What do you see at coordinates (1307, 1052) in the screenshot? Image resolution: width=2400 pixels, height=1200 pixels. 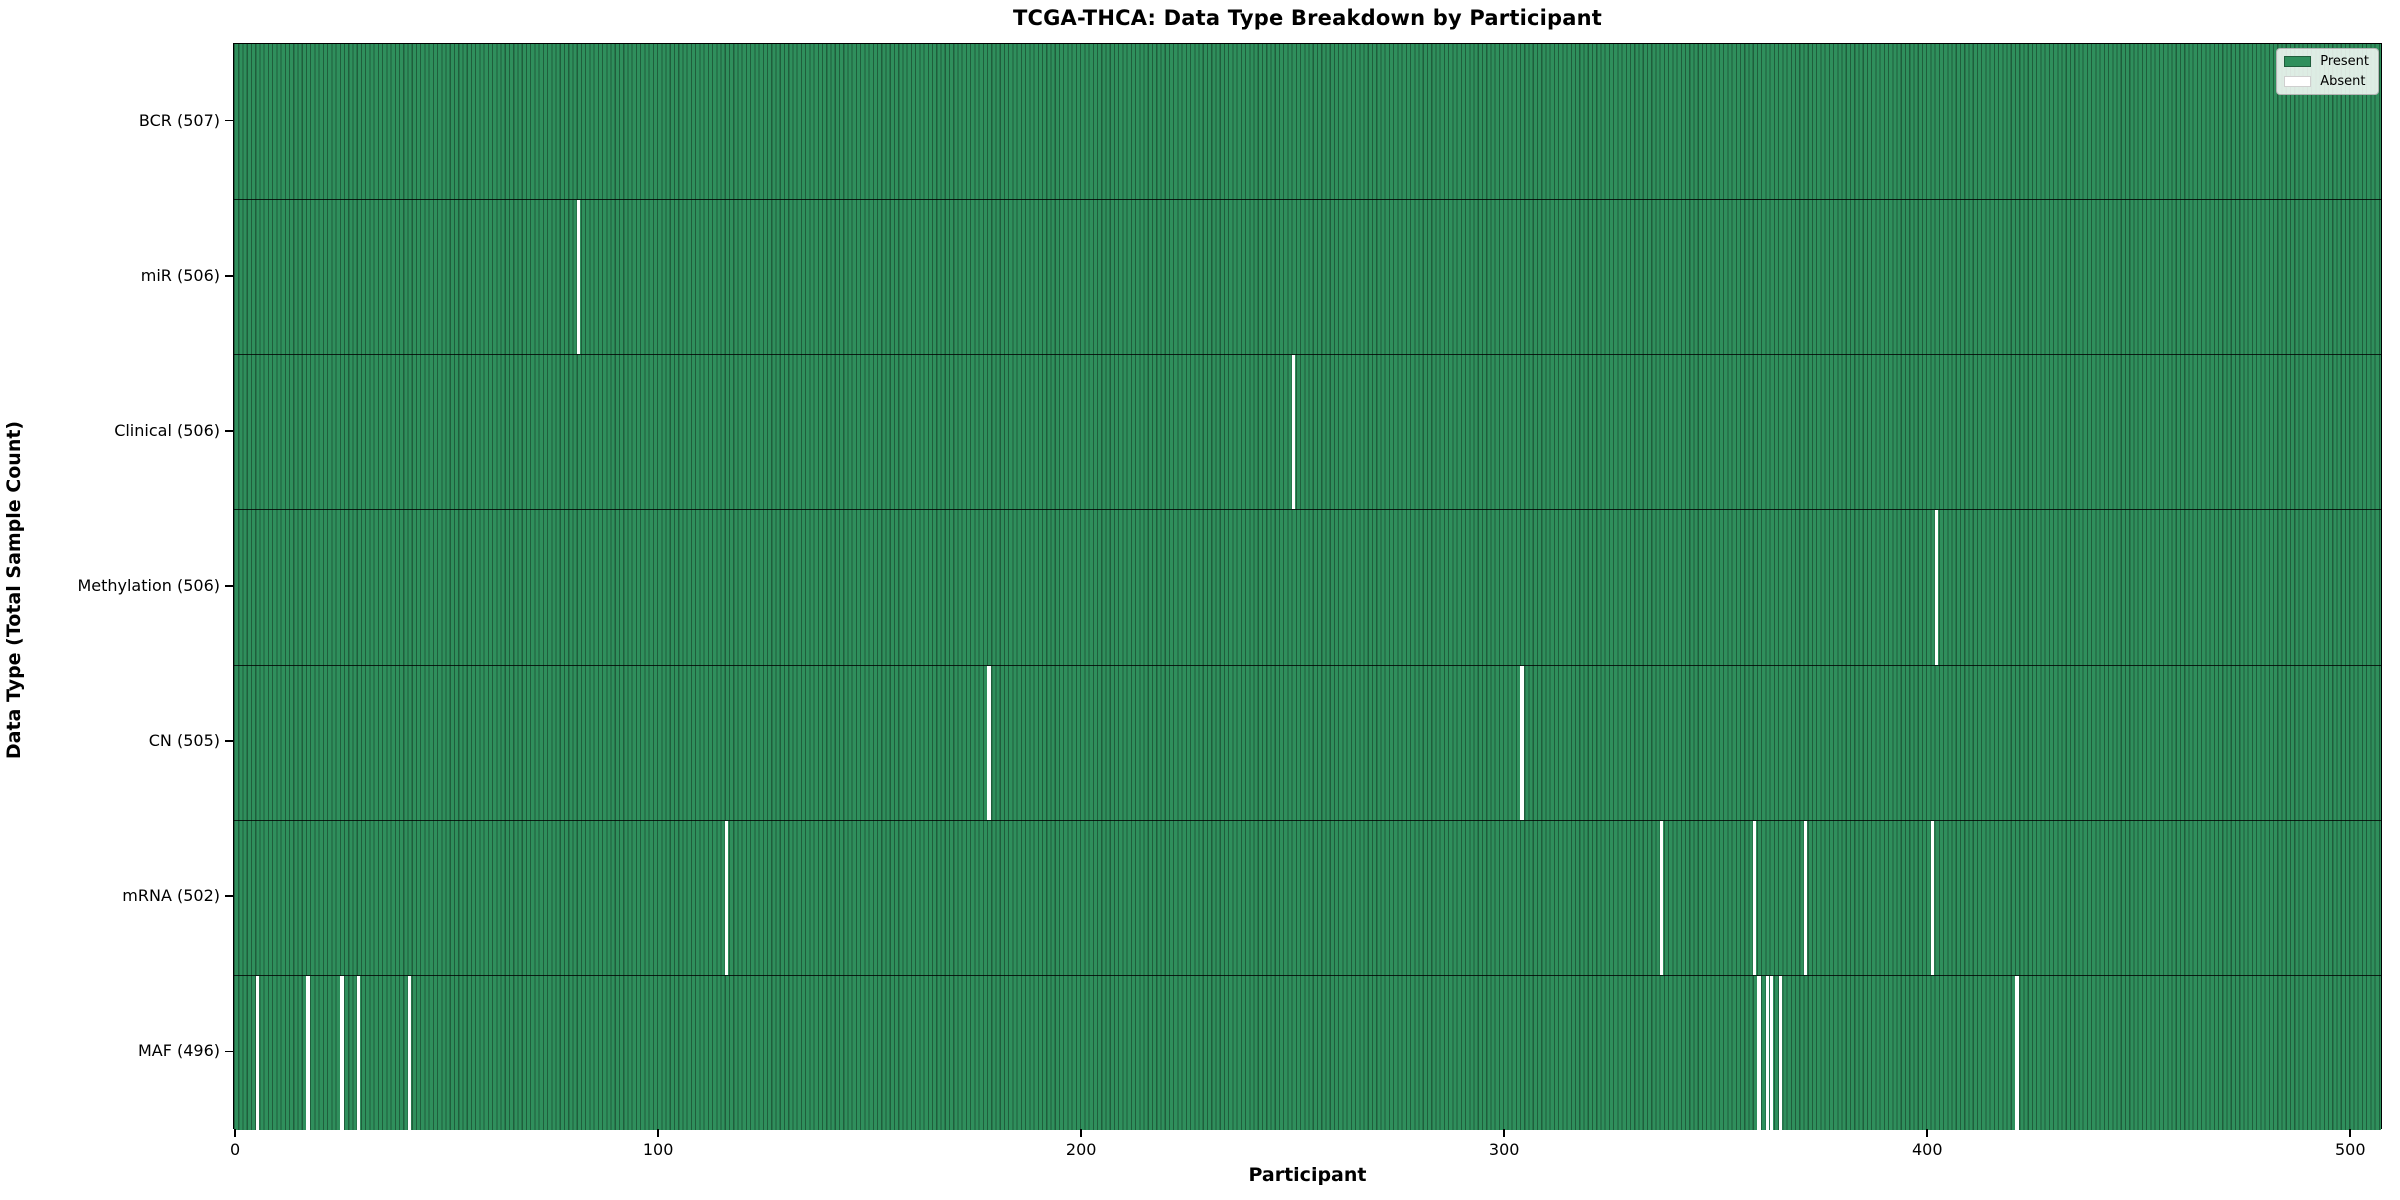 I see `data-type-row-maf` at bounding box center [1307, 1052].